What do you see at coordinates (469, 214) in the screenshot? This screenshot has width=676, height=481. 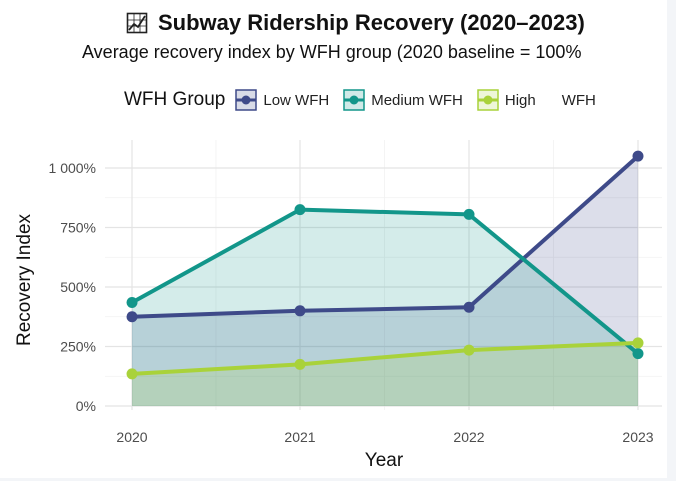 I see `point-medium-wfh-2022` at bounding box center [469, 214].